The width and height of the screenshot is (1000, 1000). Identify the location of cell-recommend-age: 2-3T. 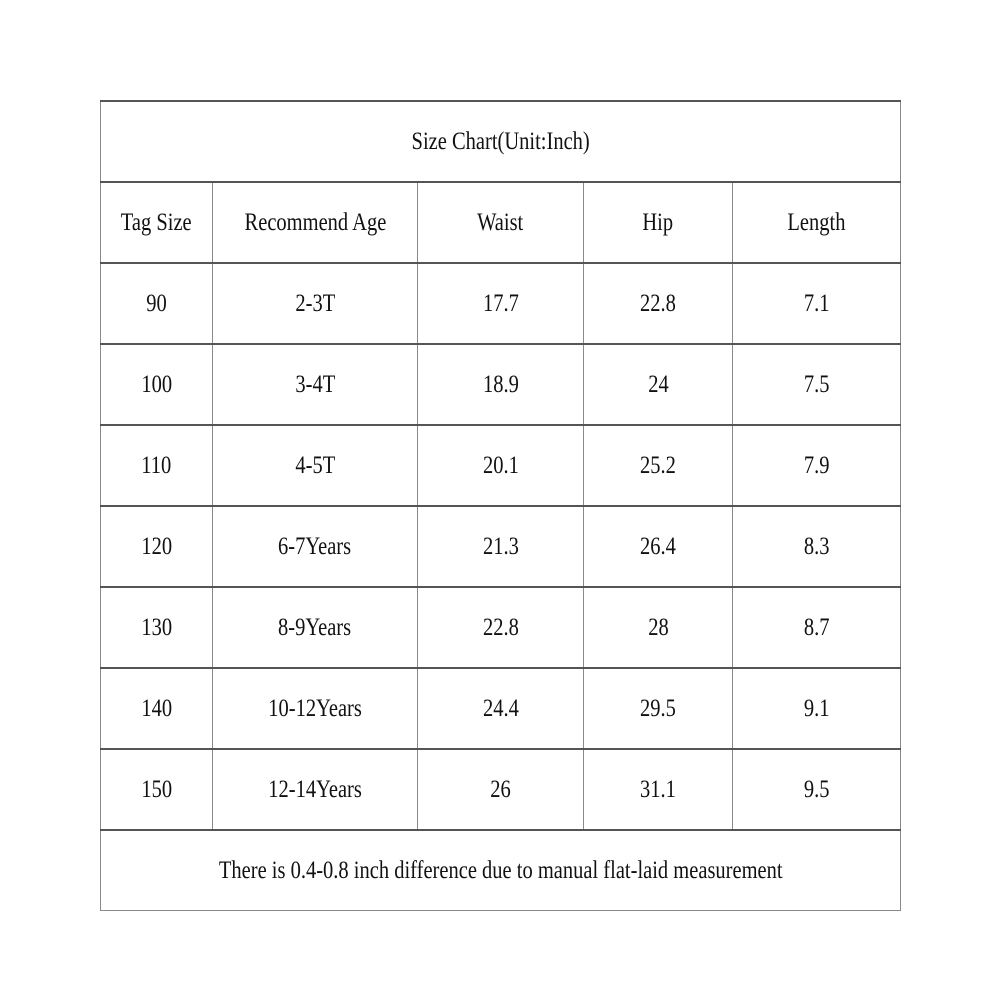
(315, 303).